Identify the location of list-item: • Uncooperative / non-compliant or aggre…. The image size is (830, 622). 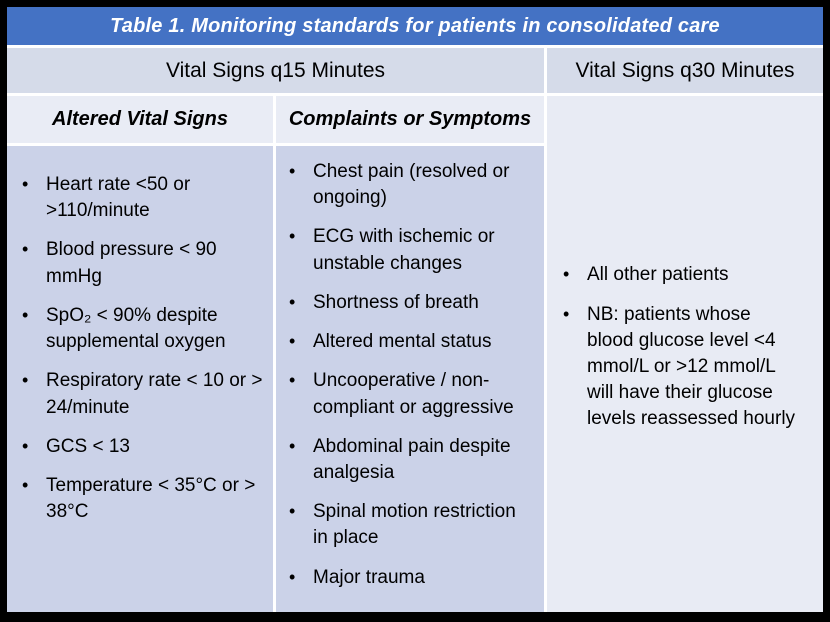
(407, 394).